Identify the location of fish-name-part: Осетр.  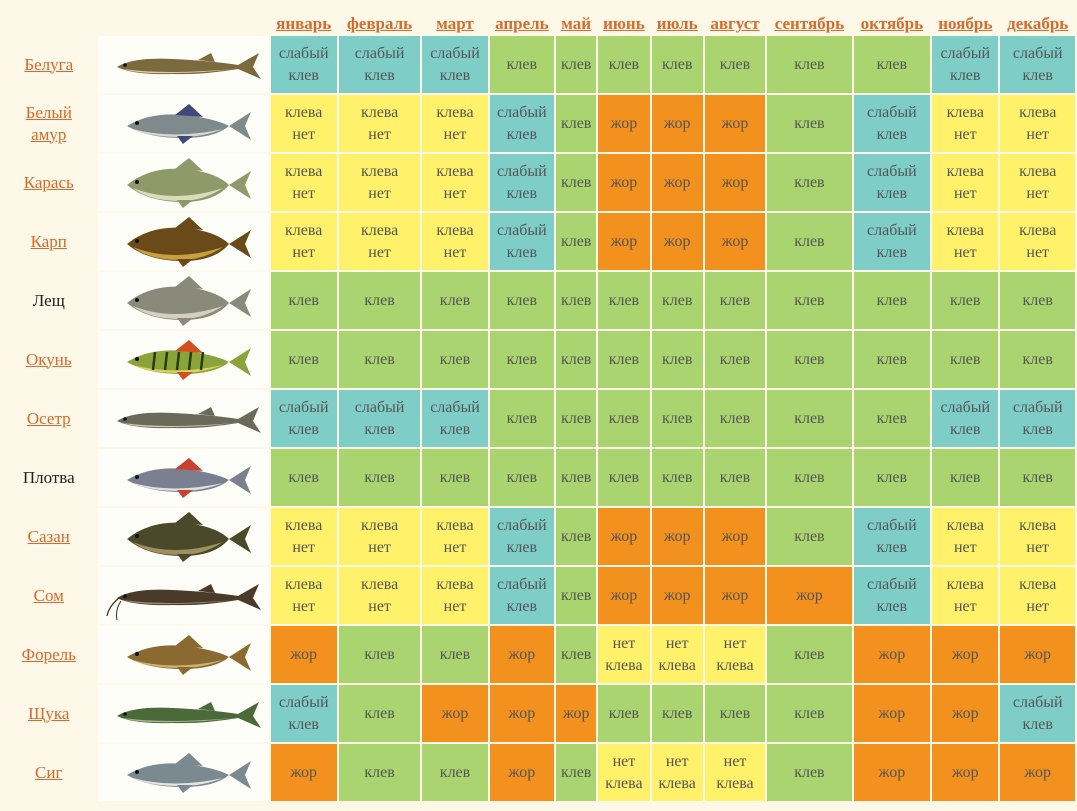
(48, 418).